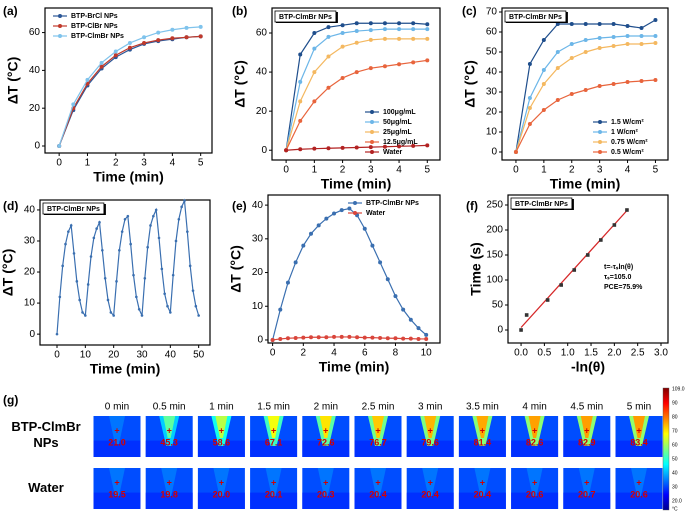 The image size is (690, 519). What do you see at coordinates (678, 389) in the screenshot?
I see `colorbar-label: 109.0` at bounding box center [678, 389].